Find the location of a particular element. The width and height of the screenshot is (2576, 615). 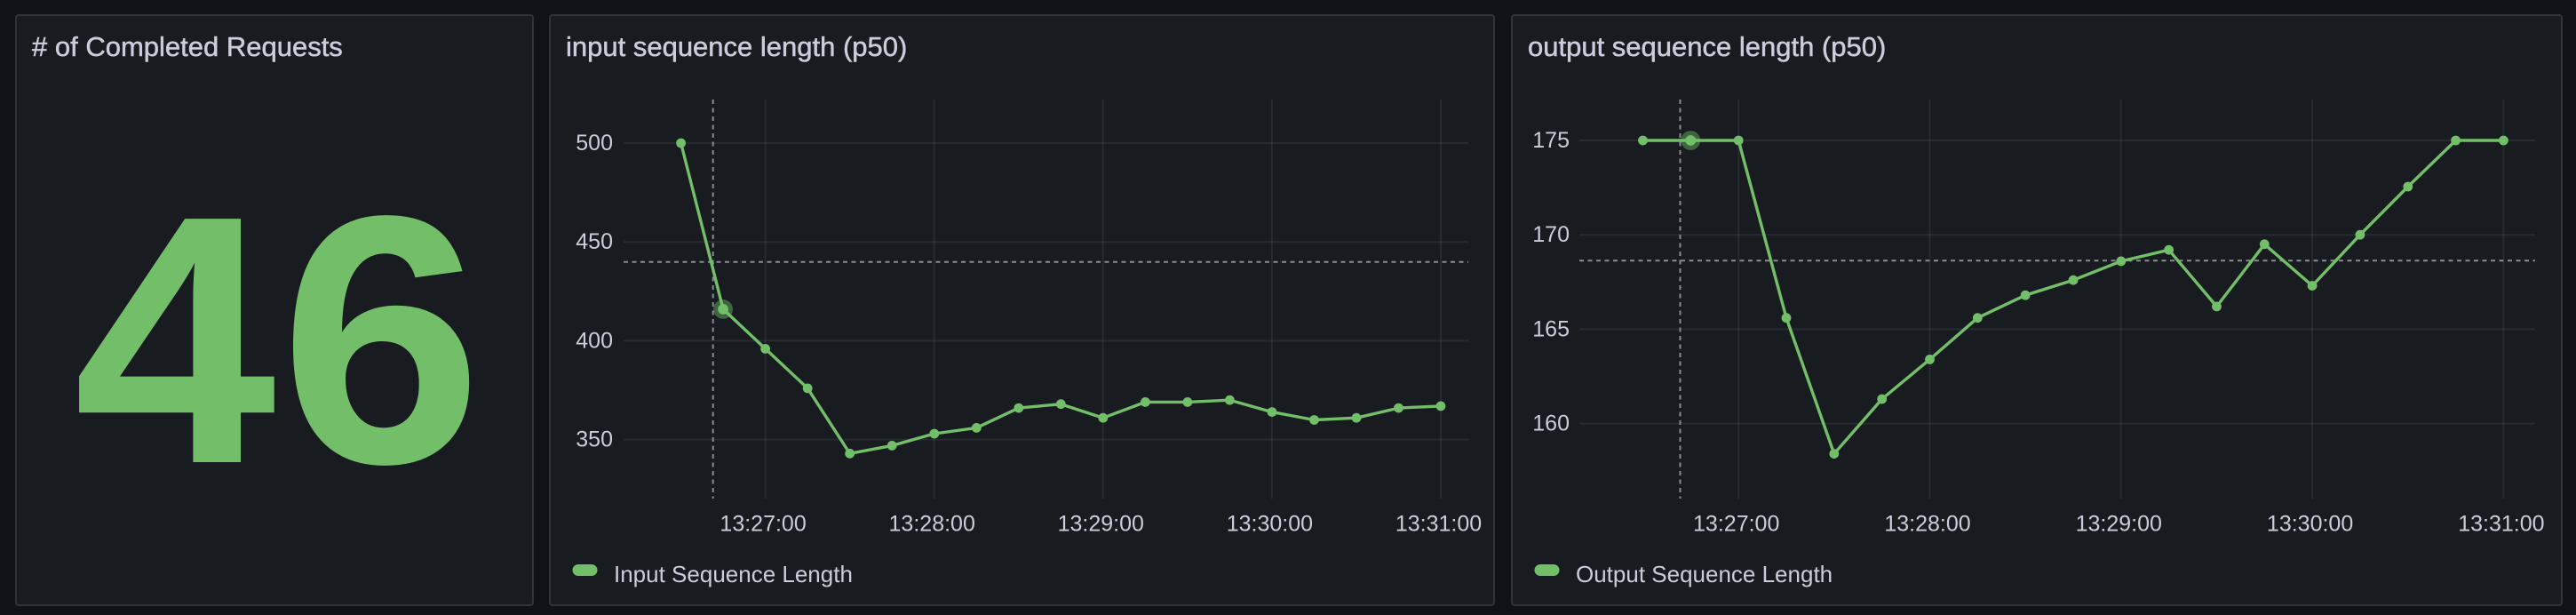

svg-text: 500 is located at coordinates (594, 143).